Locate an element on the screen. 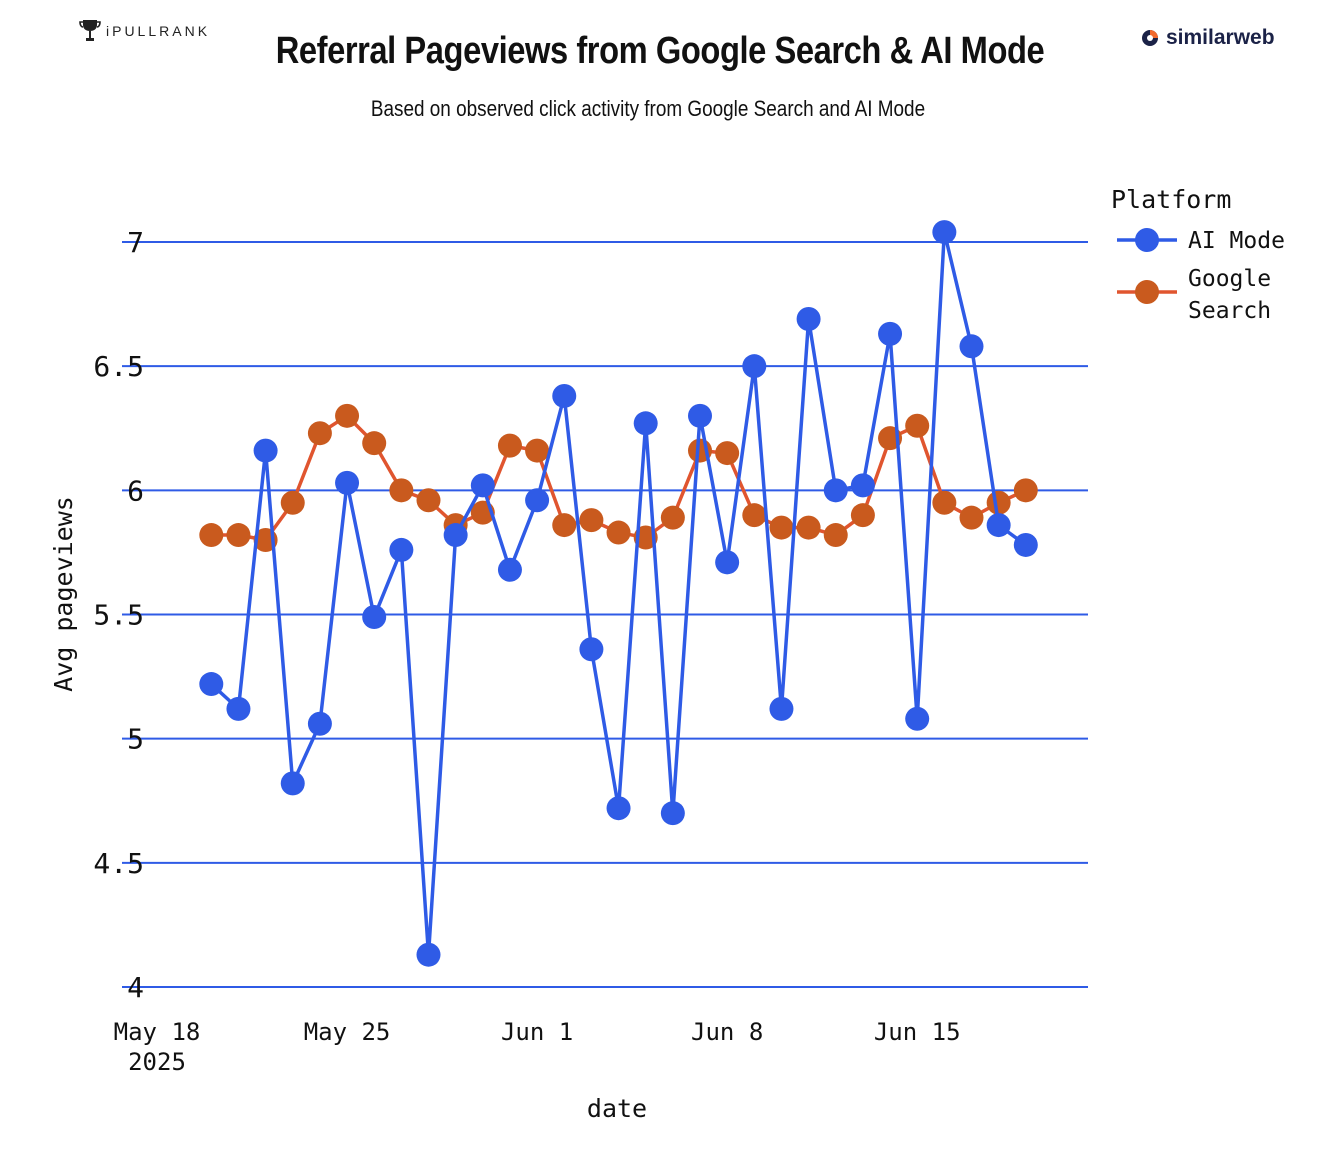 Image resolution: width=1320 pixels, height=1156 pixels. legend-title: Platform is located at coordinates (1171, 199).